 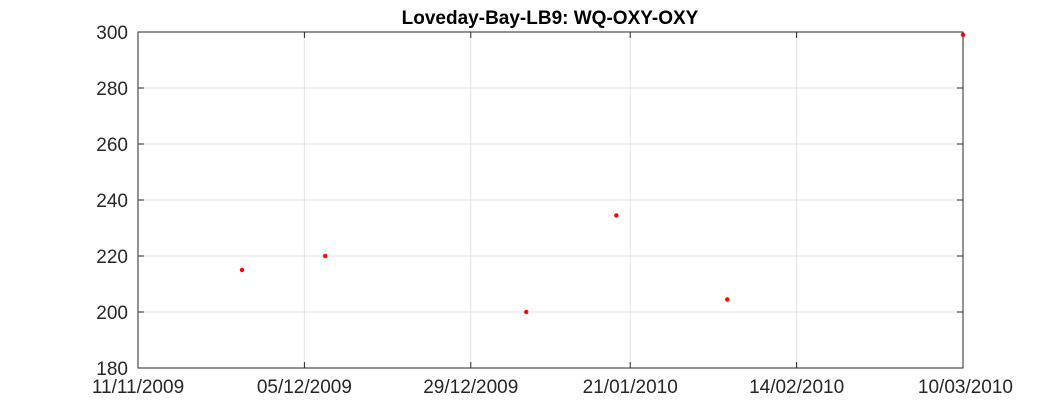 I want to click on y-tick-label: 240, so click(x=112, y=201).